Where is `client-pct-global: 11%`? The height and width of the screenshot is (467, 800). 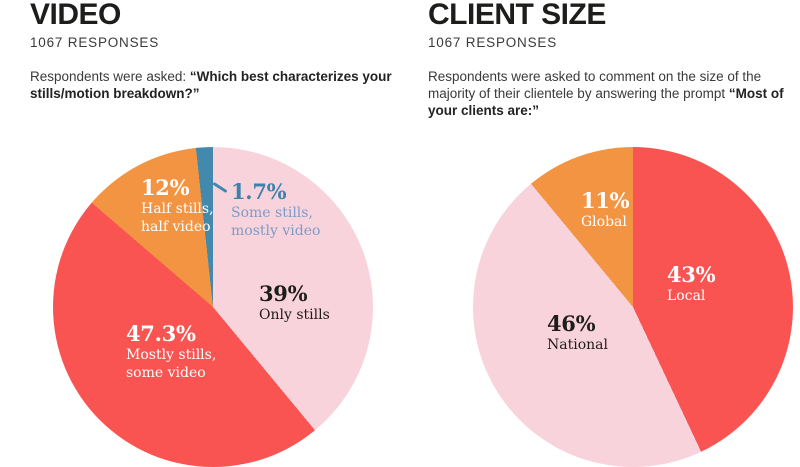 client-pct-global: 11% is located at coordinates (605, 200).